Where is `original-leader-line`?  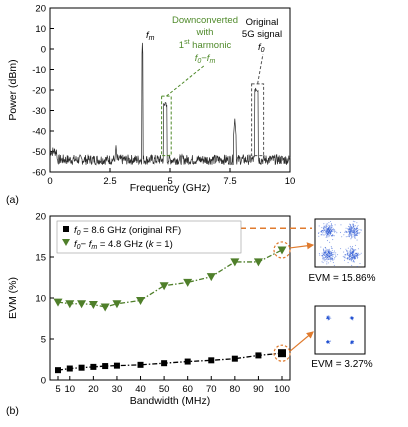
original-leader-line is located at coordinates (260, 68).